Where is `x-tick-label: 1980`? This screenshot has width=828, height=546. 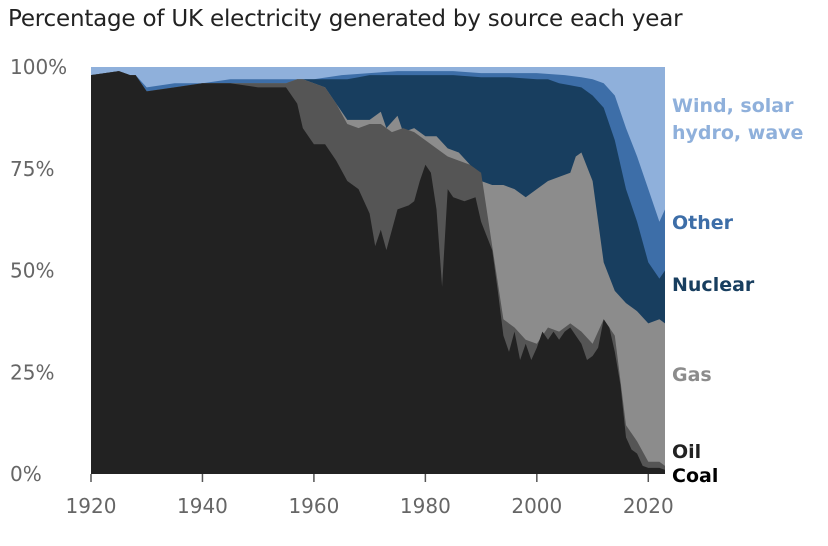
x-tick-label: 1980 is located at coordinates (425, 506).